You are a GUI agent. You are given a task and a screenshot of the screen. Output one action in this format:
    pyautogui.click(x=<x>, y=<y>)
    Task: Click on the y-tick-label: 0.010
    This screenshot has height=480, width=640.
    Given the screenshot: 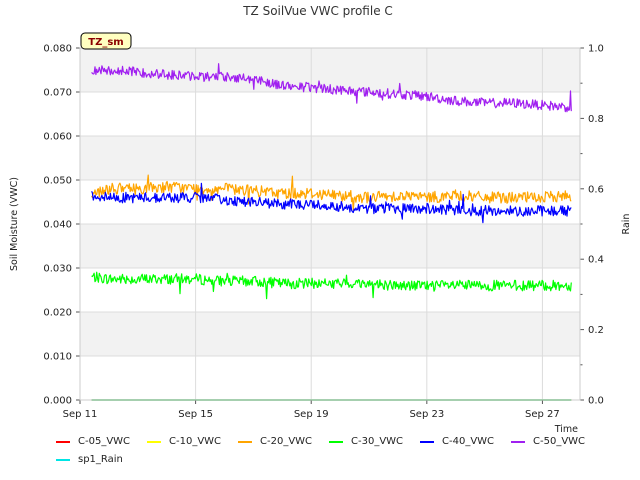 What is the action you would take?
    pyautogui.click(x=57, y=357)
    